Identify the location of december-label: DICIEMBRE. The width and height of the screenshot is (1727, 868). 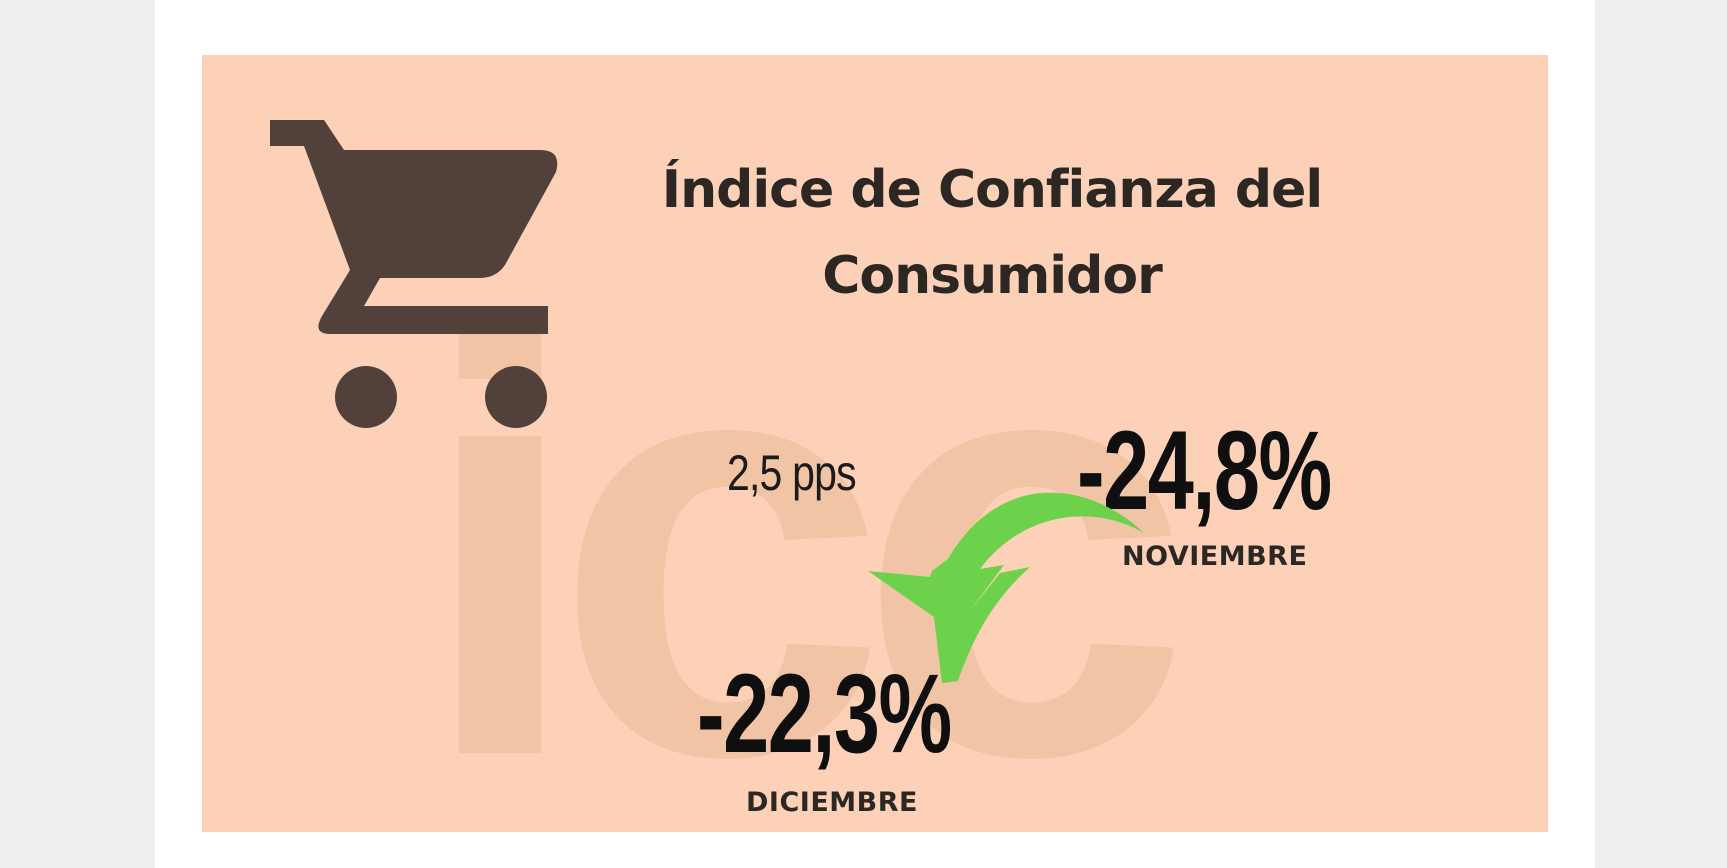
(832, 802).